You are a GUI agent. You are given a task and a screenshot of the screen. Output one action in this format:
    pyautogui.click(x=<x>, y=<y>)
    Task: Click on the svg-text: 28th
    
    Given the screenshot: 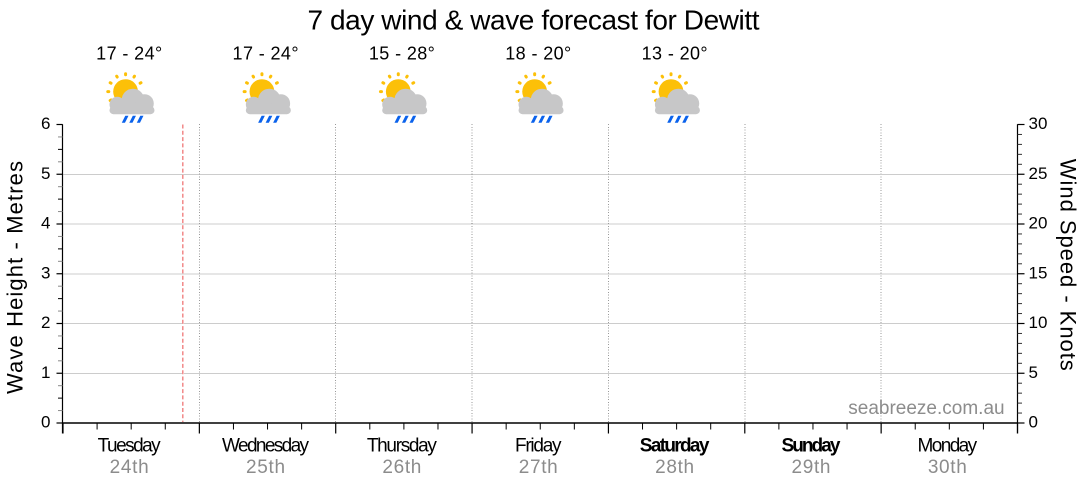 What is the action you would take?
    pyautogui.click(x=674, y=467)
    